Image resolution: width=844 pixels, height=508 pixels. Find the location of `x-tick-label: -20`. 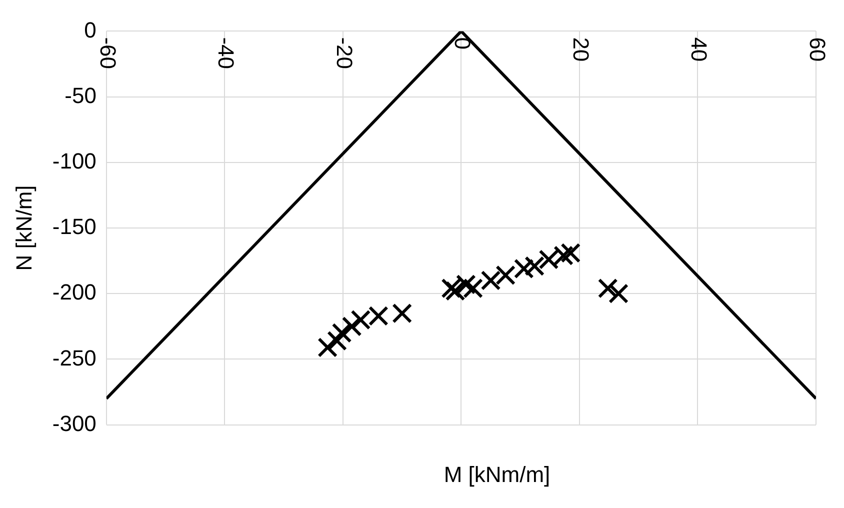

x-tick-label: -20 is located at coordinates (344, 53).